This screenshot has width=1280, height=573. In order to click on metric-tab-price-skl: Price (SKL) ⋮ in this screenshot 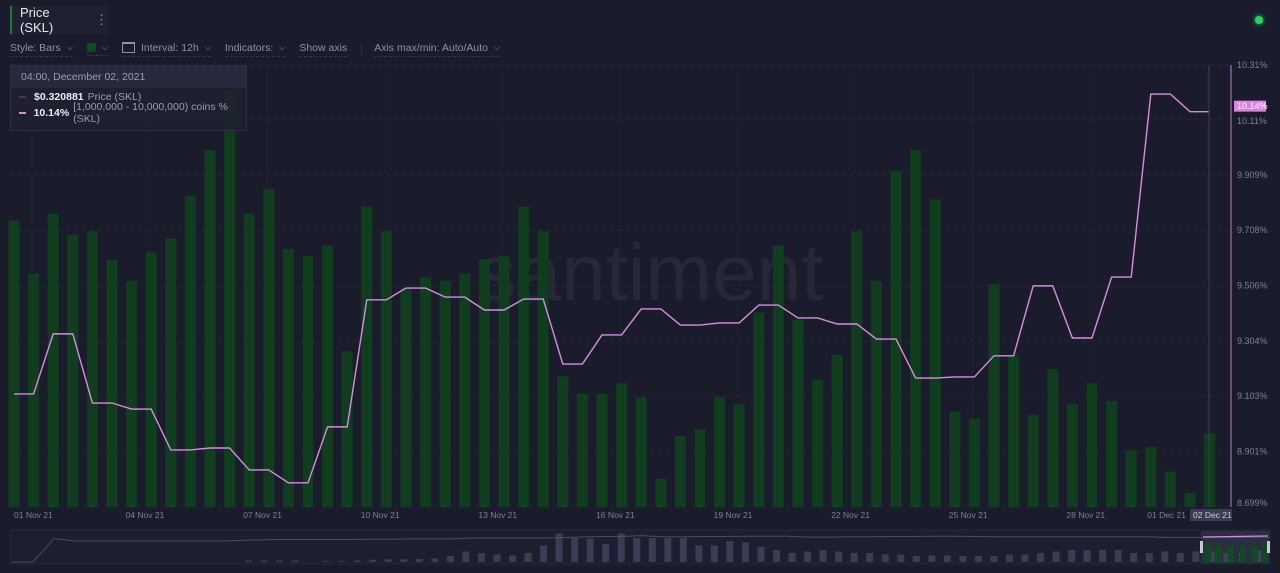, I will do `click(59, 20)`.